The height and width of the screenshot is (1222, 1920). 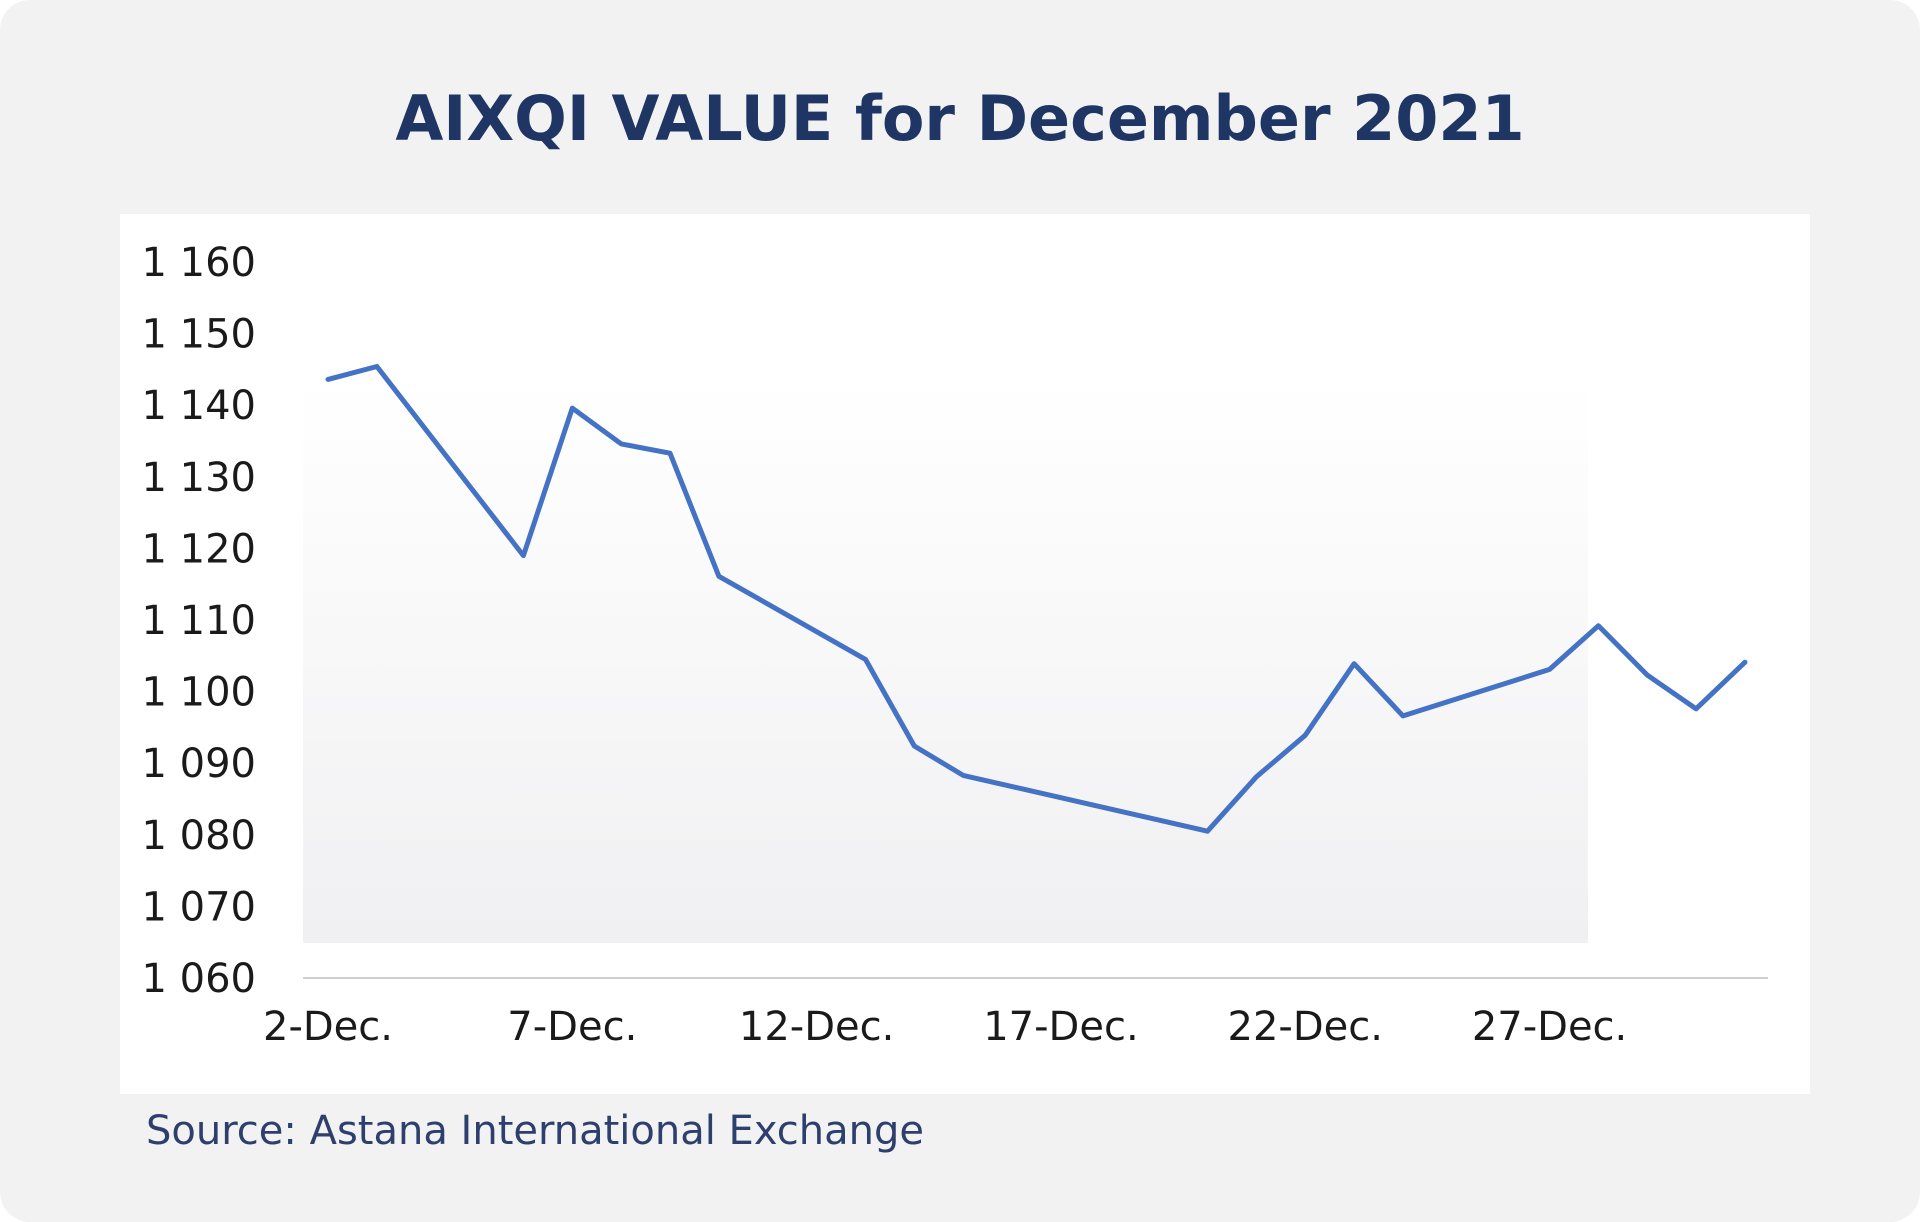 What do you see at coordinates (535, 1131) in the screenshot?
I see `source-note: Source: Astana International Exchange` at bounding box center [535, 1131].